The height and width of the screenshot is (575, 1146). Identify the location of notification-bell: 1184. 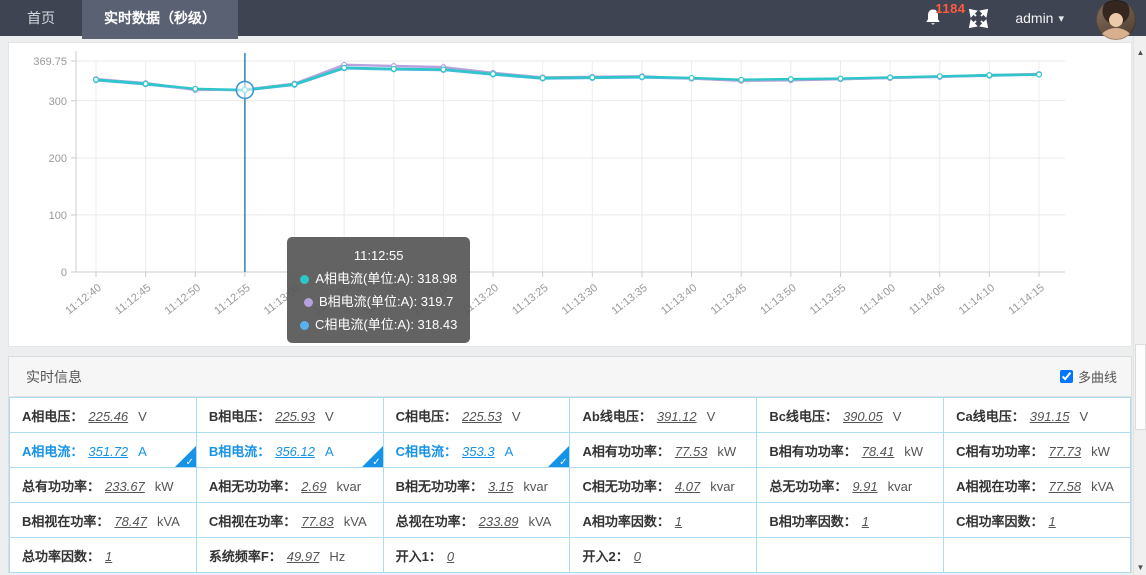
(944, 14).